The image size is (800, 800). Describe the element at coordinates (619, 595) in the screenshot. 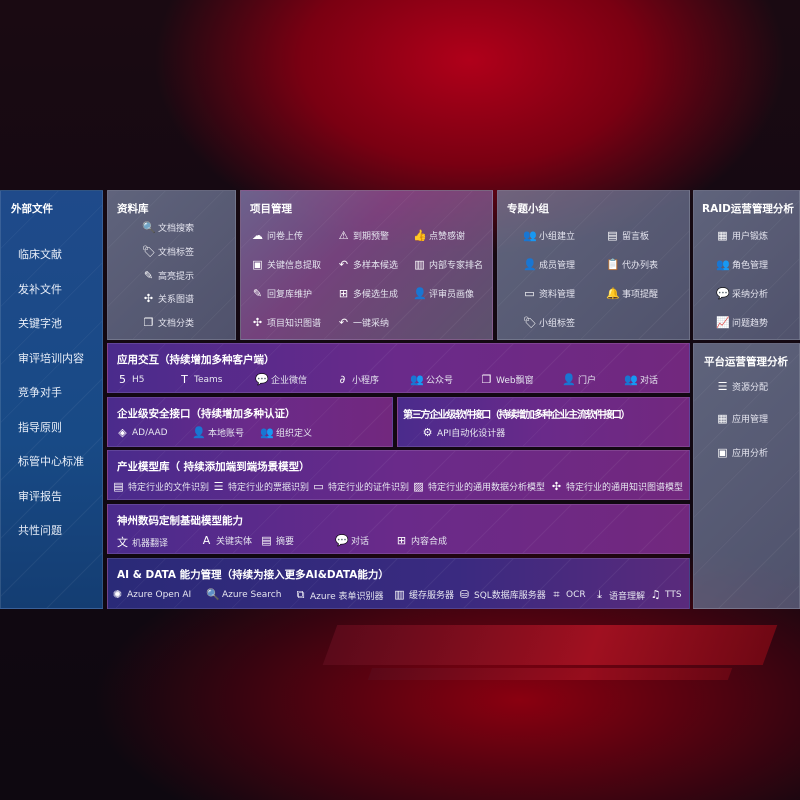

I see `menu-item: ⤓ 语音理解` at that location.